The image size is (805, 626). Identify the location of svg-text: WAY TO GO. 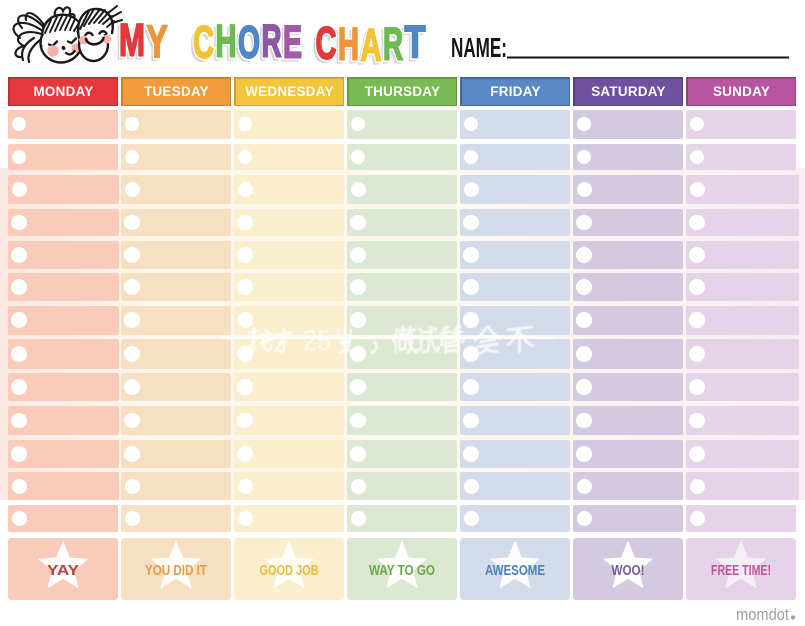
(402, 571).